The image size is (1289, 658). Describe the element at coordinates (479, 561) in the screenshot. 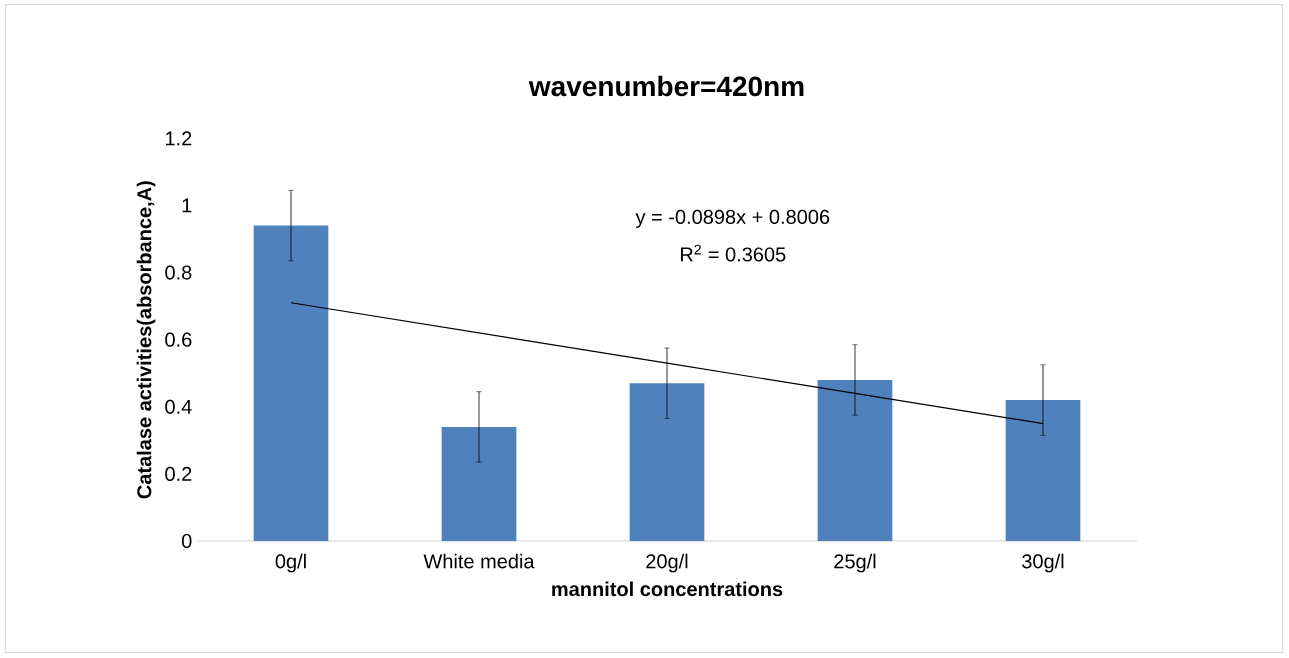

I see `x-tick-label: White media` at that location.